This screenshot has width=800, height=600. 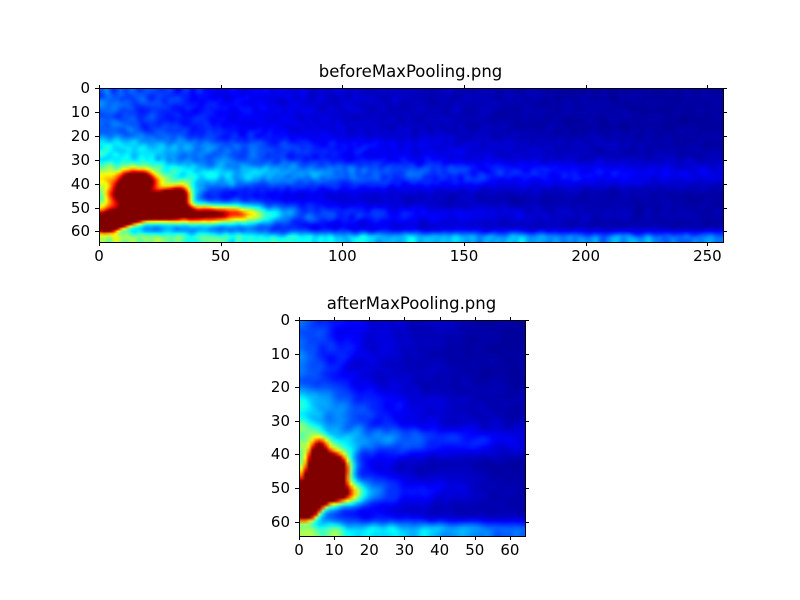 What do you see at coordinates (586, 256) in the screenshot?
I see `x-tick-label: 200` at bounding box center [586, 256].